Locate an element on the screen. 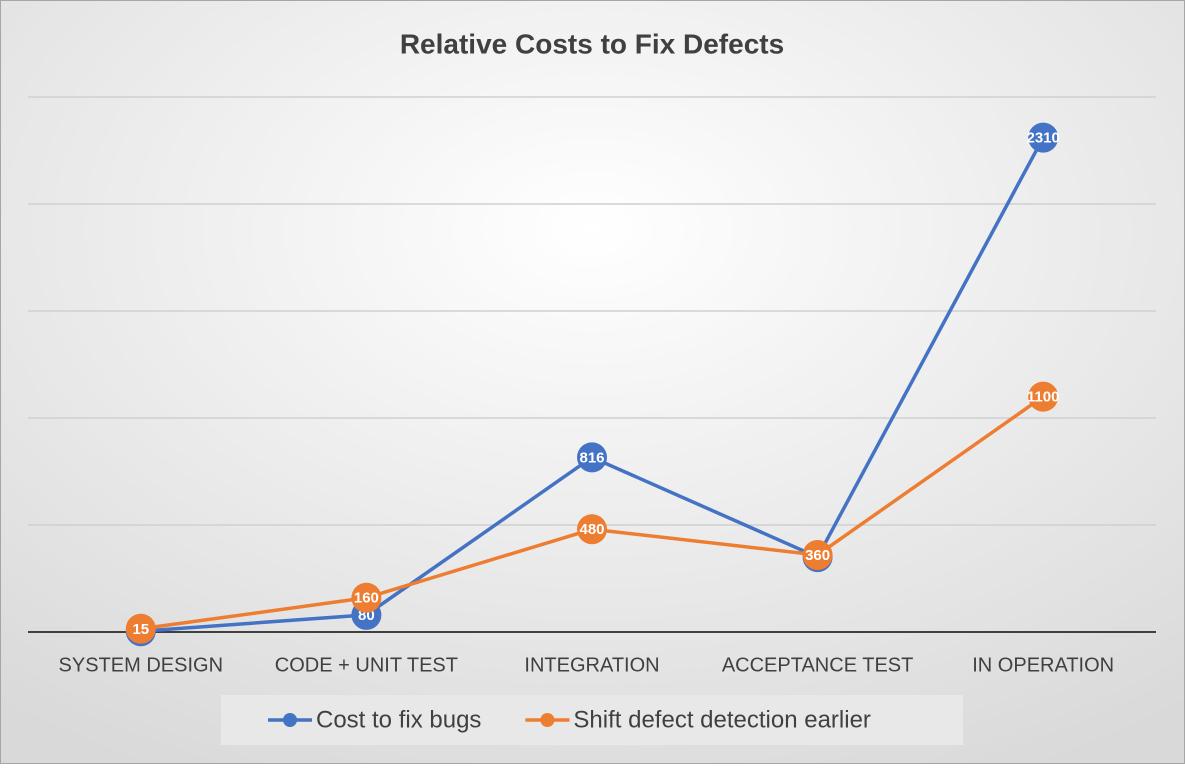  data-label: 160 is located at coordinates (366, 598).